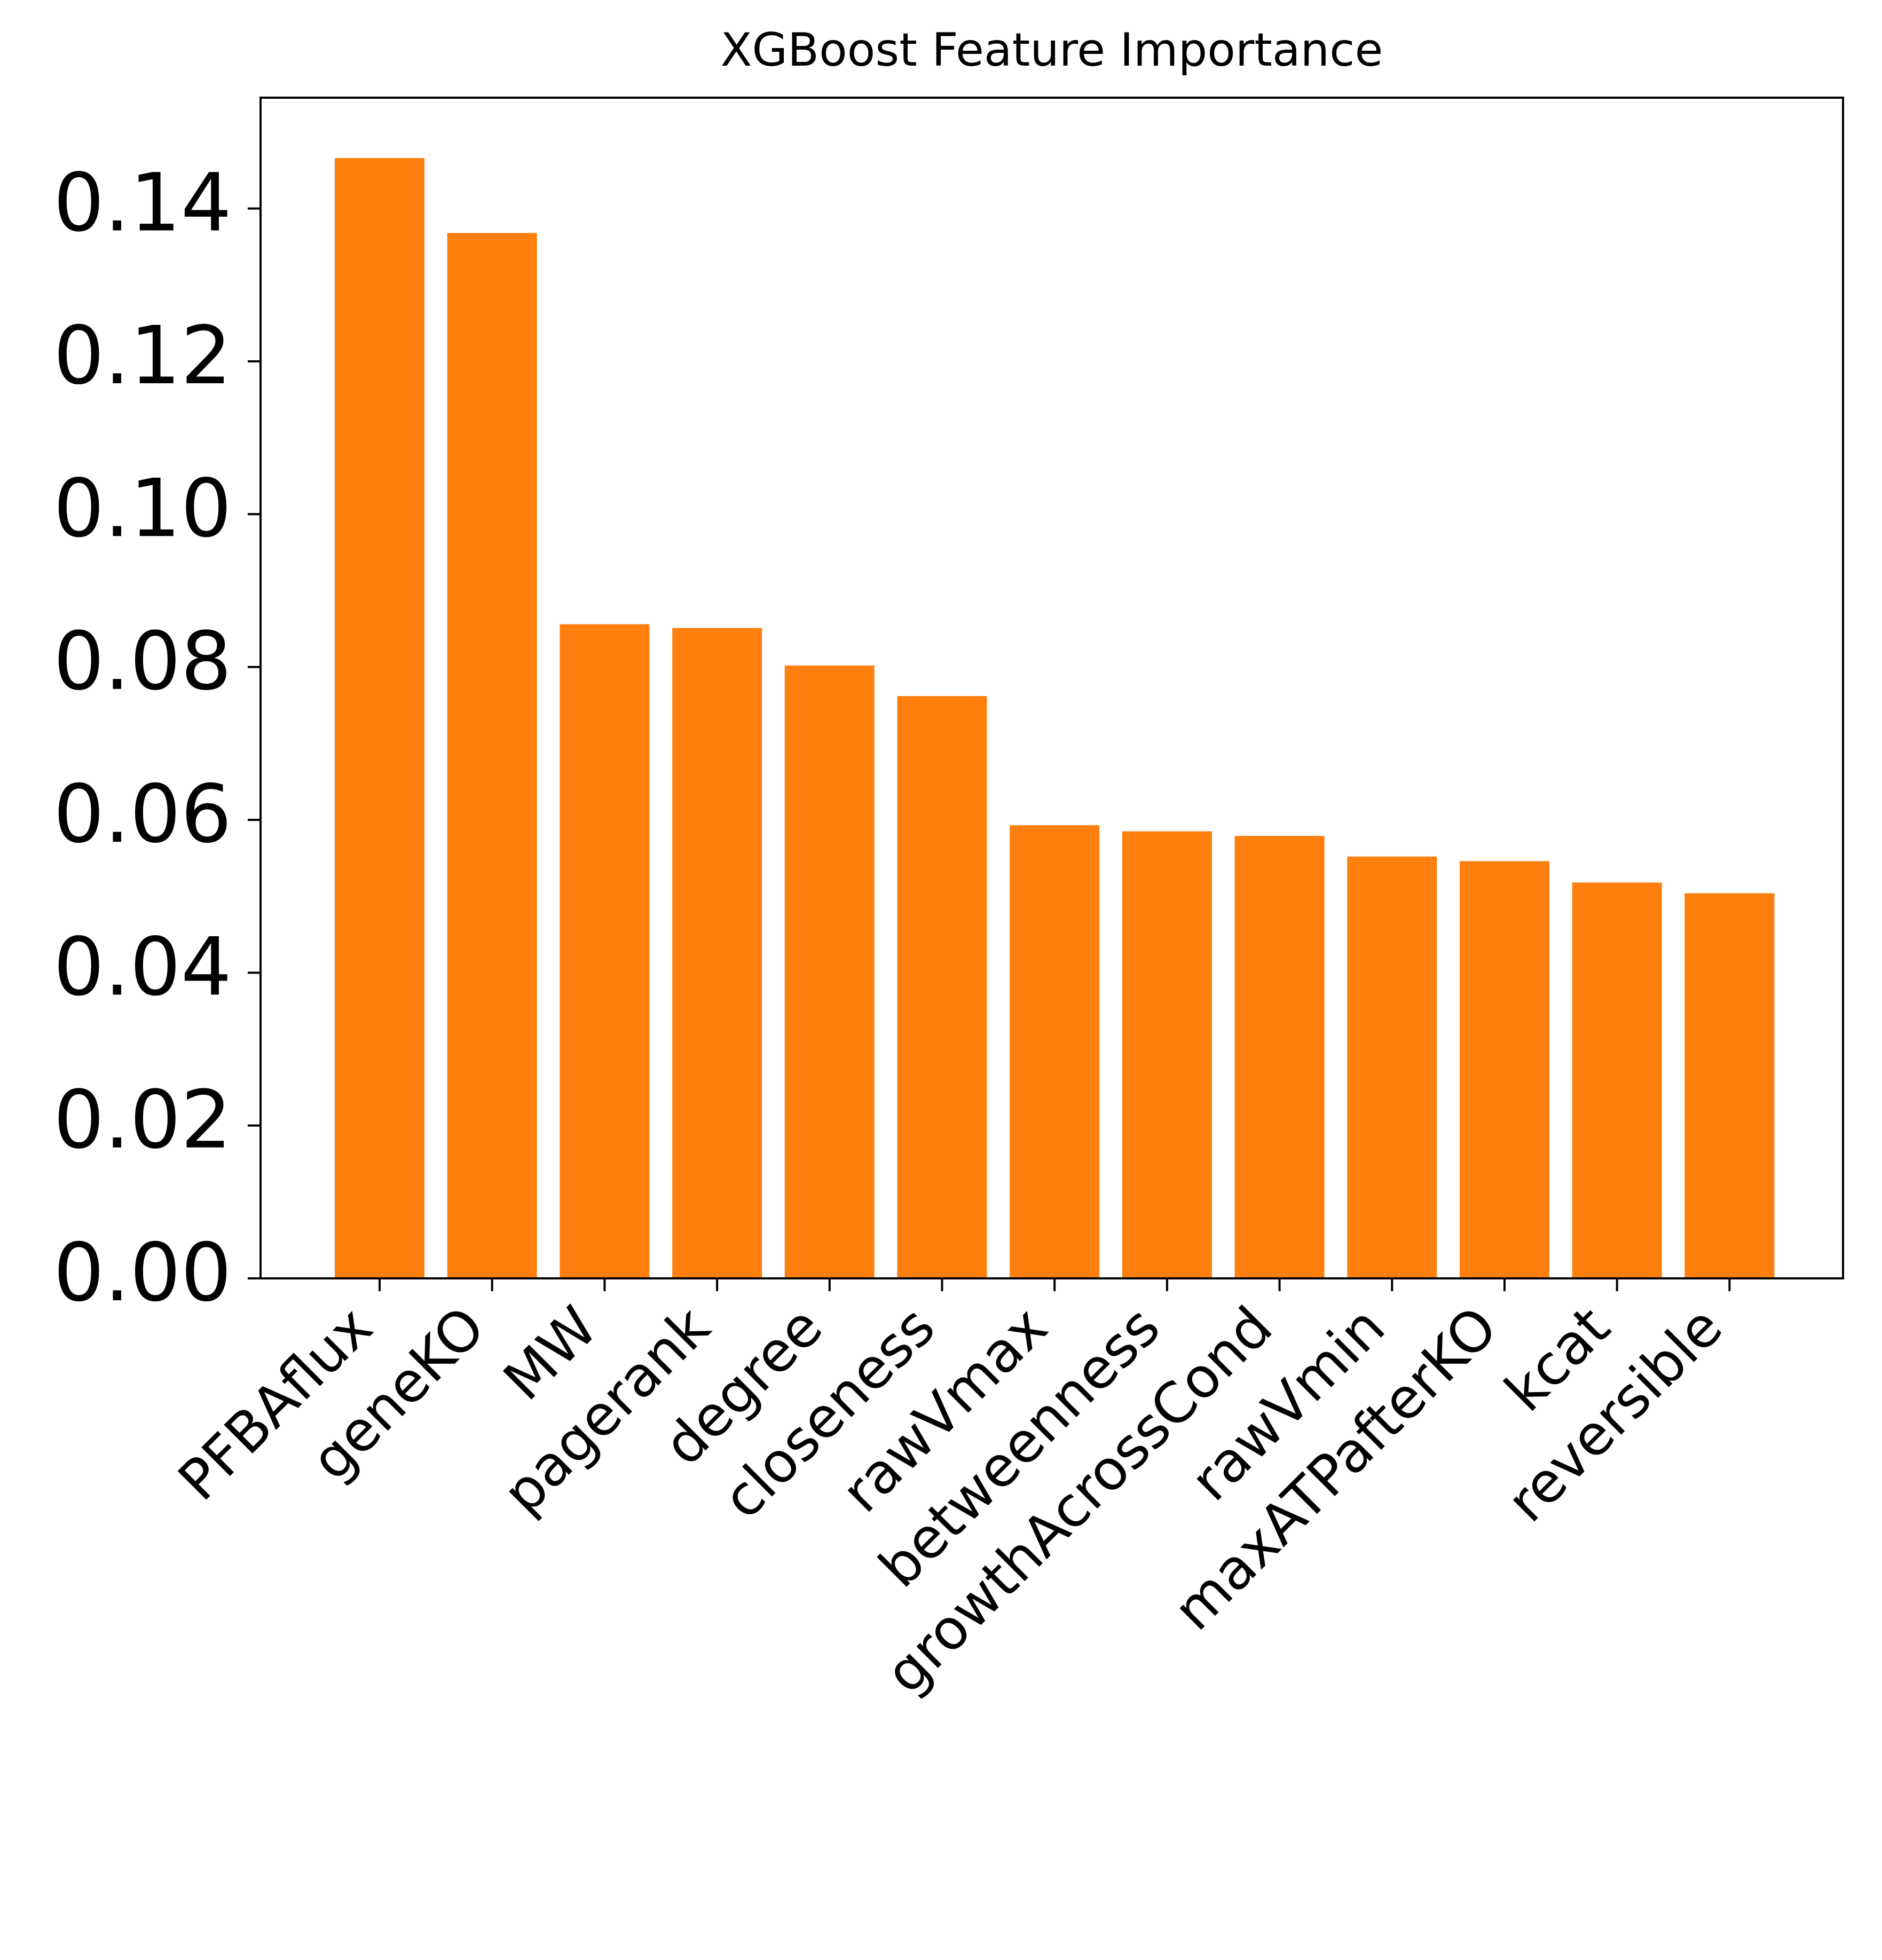 This screenshot has height=1960, width=1882. Describe the element at coordinates (379, 718) in the screenshot. I see `bar-PFBAflux` at that location.